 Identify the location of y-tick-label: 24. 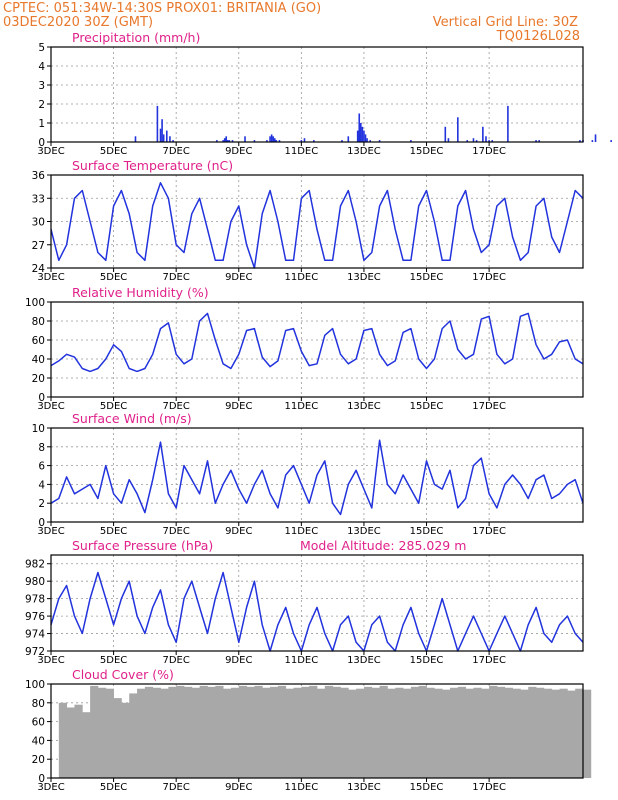
(39, 269).